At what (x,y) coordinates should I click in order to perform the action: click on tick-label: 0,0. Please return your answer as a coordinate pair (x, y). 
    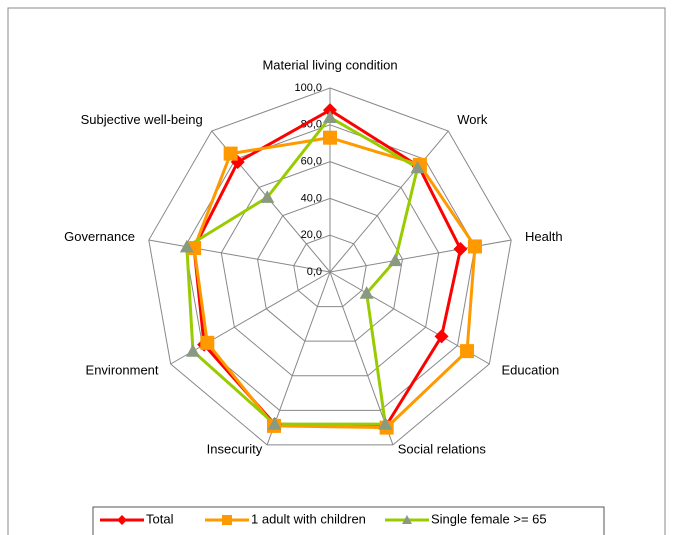
    Looking at the image, I should click on (314, 272).